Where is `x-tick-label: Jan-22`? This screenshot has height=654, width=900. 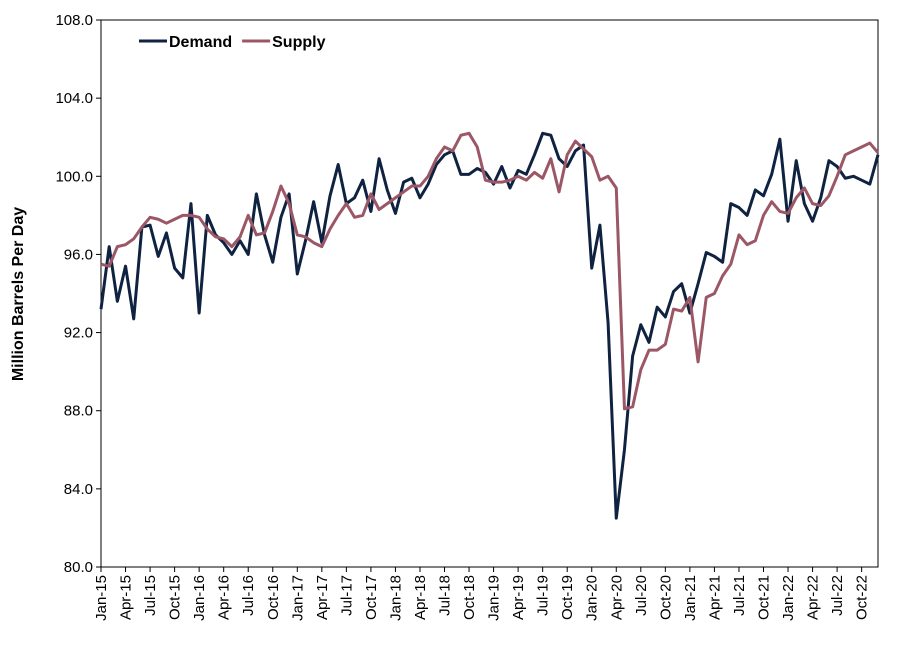
x-tick-label: Jan-22 is located at coordinates (788, 598).